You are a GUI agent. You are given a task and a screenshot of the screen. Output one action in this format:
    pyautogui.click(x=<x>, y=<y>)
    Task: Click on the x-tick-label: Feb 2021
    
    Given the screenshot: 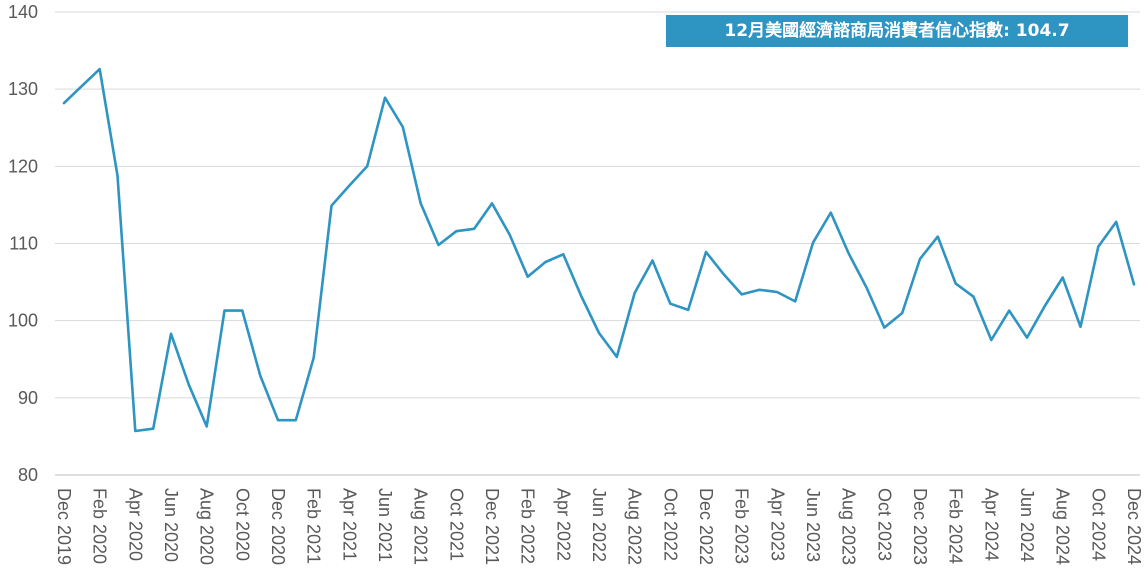 What is the action you would take?
    pyautogui.click(x=314, y=526)
    